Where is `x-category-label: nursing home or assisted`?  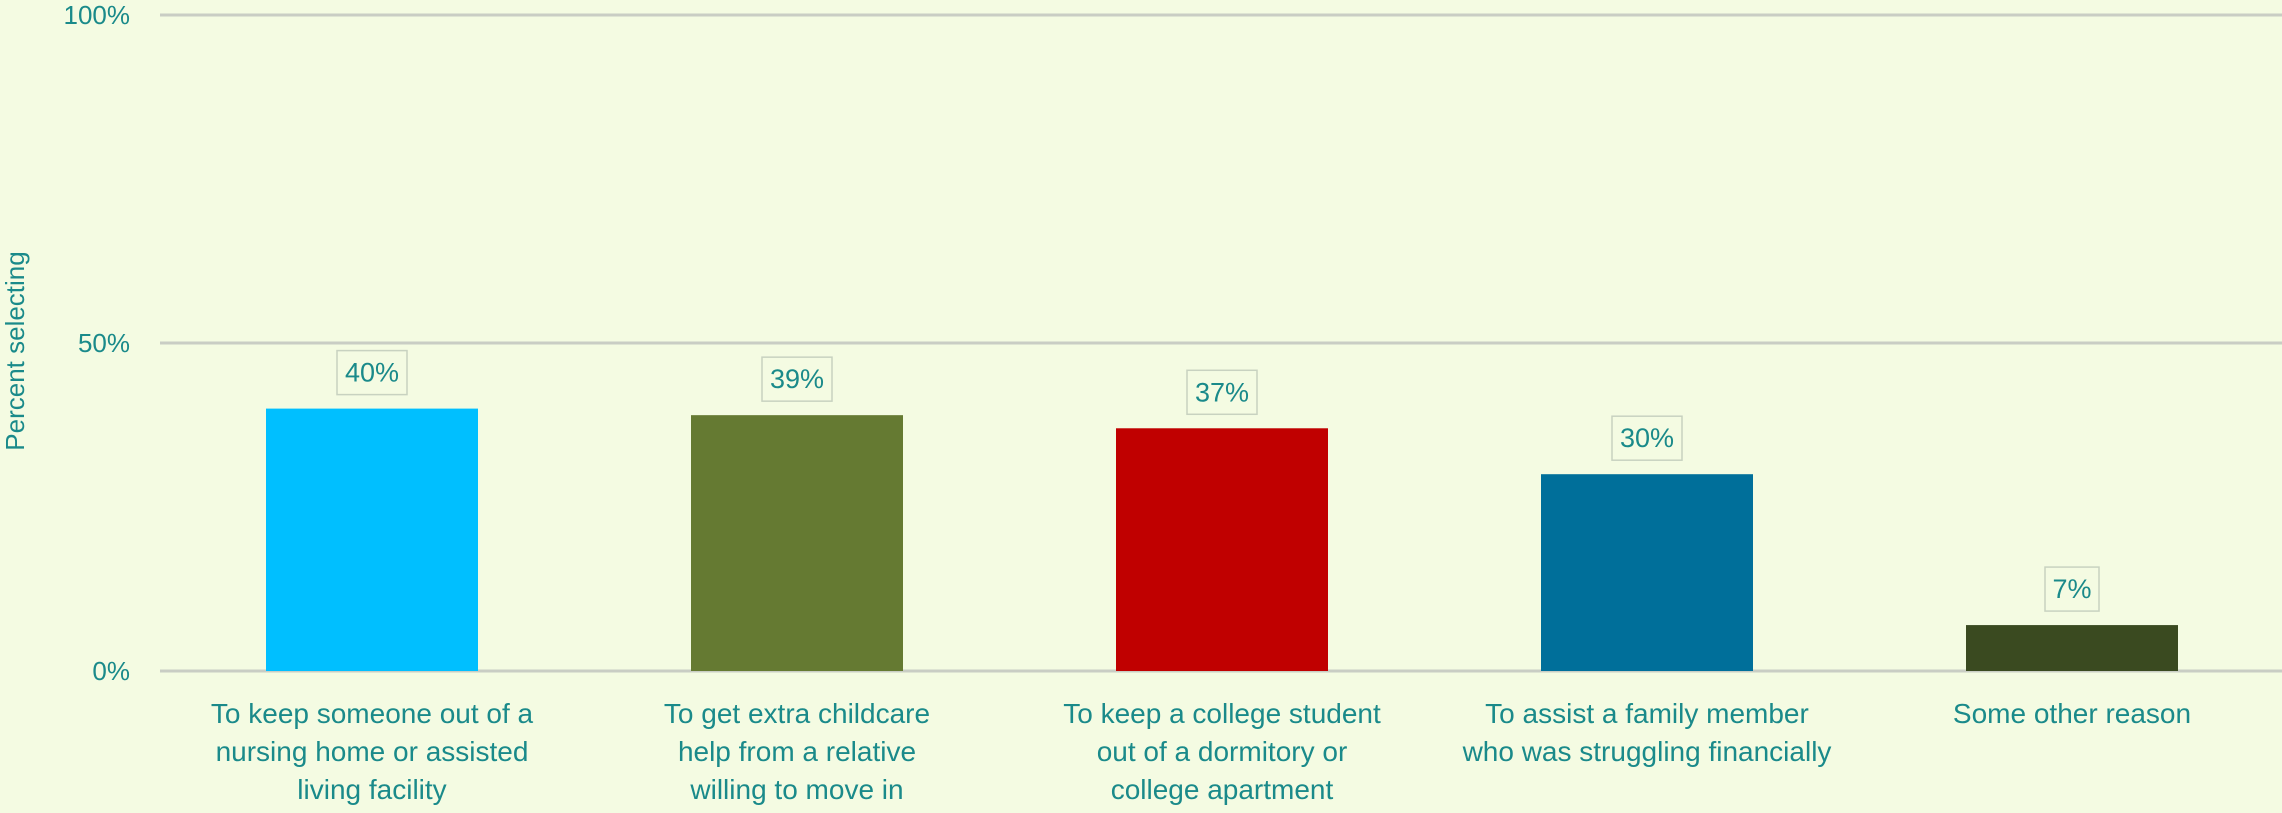
x-category-label: nursing home or assisted is located at coordinates (372, 751).